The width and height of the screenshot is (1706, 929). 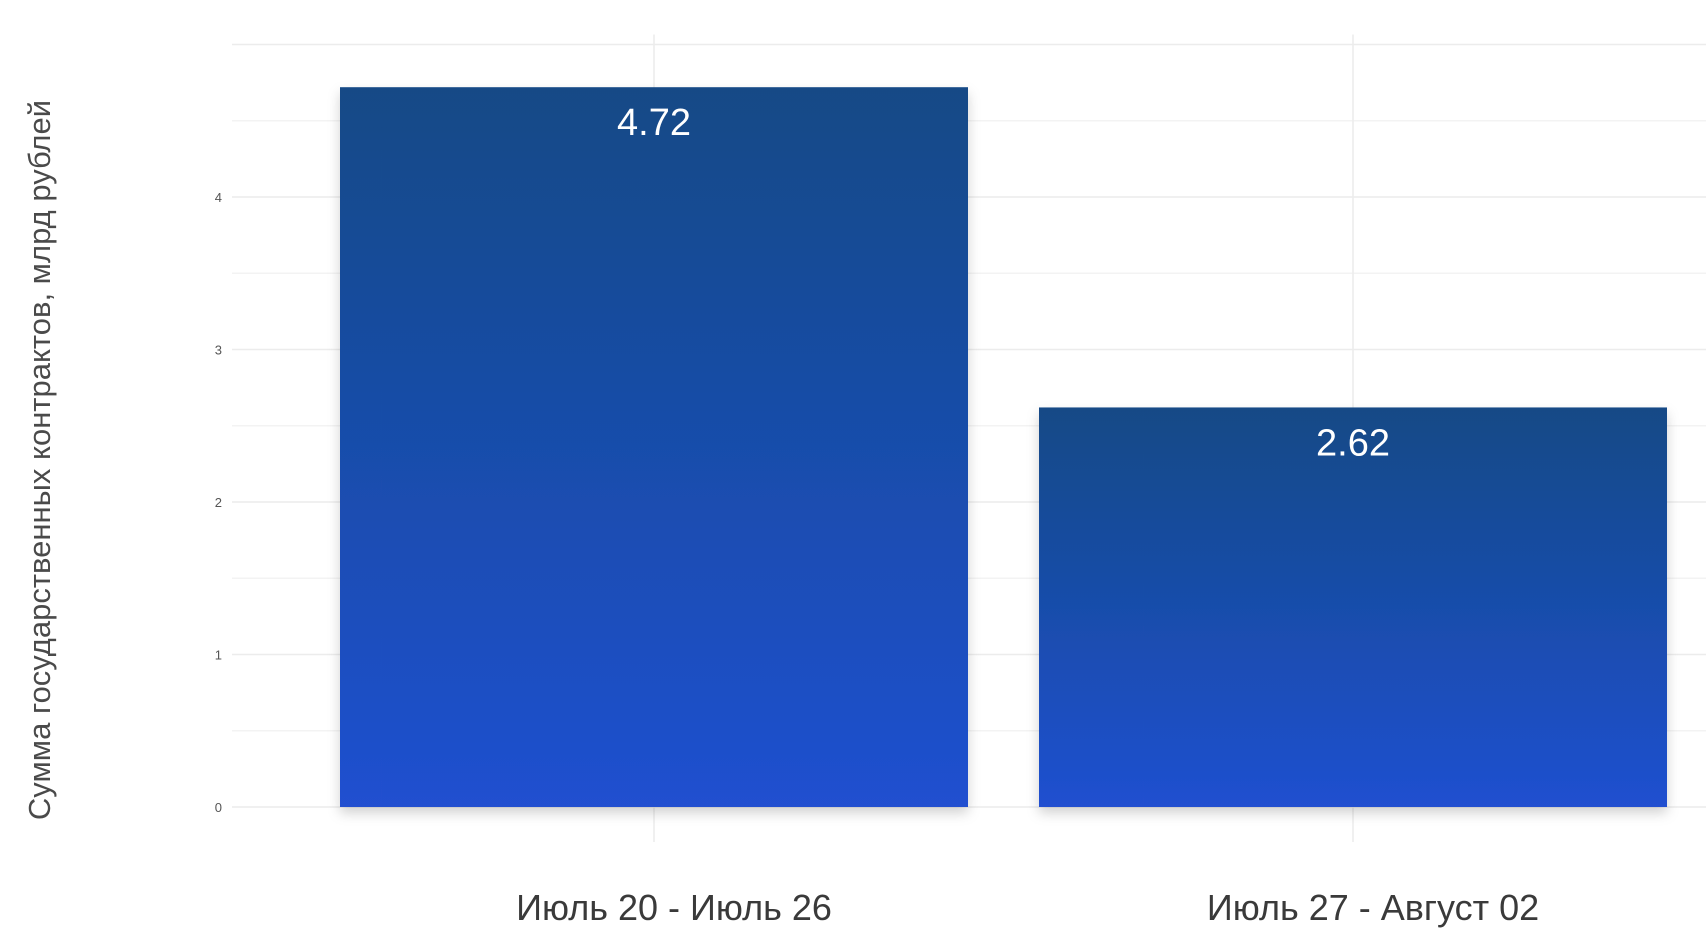 I want to click on y-axis-ticks: 0 1 2 3 4, so click(x=218, y=502).